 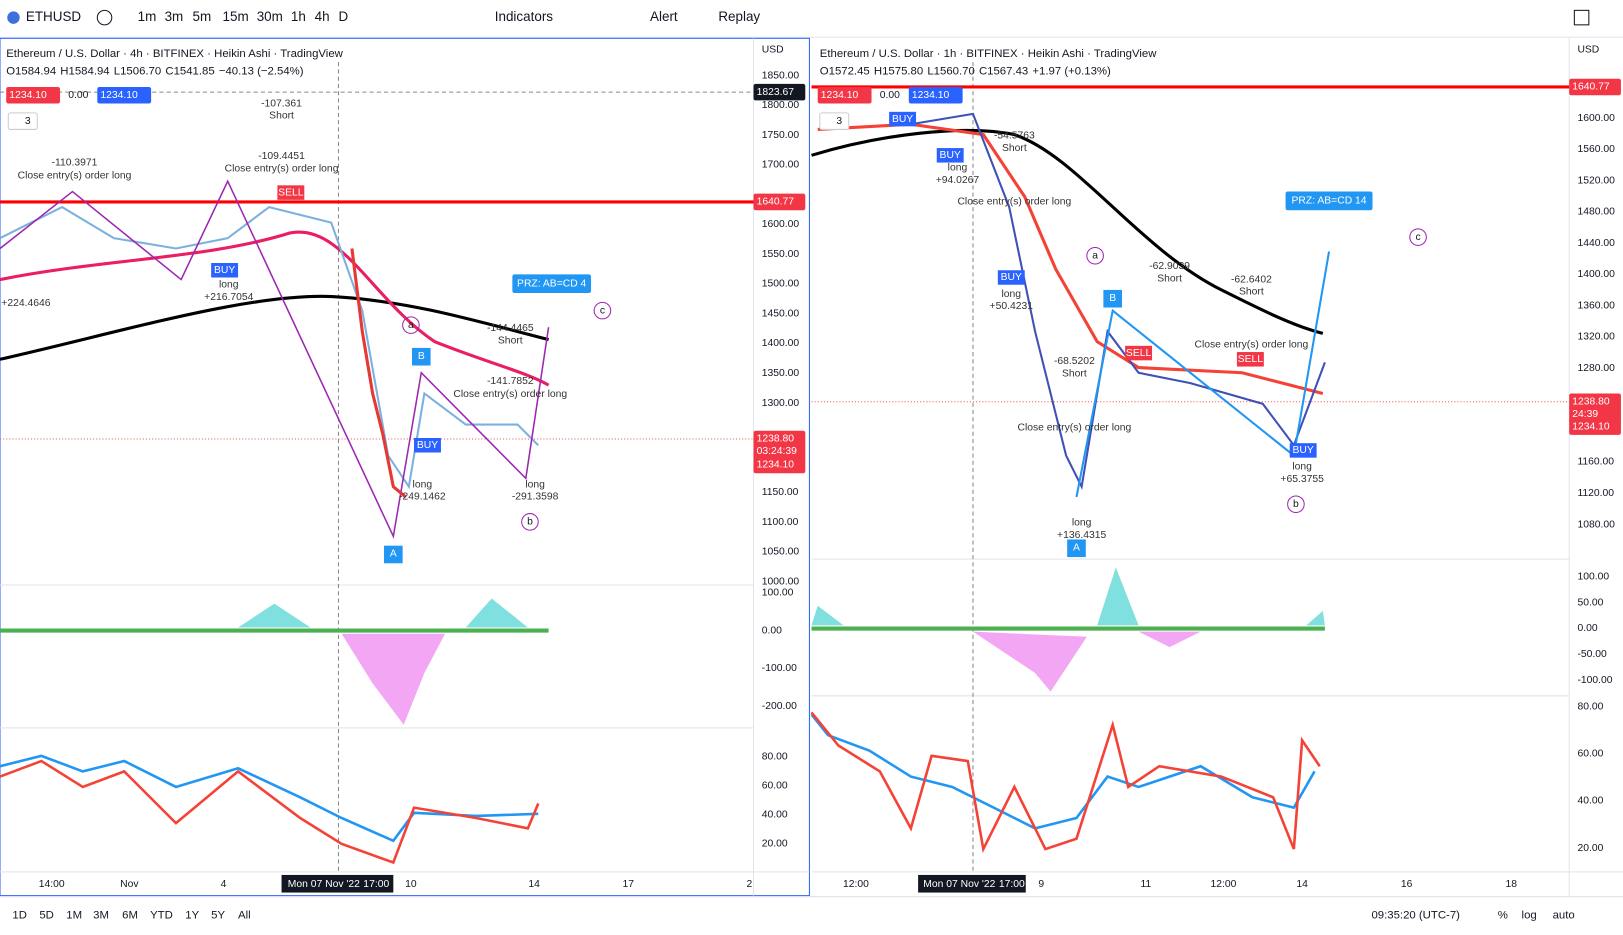 What do you see at coordinates (781, 165) in the screenshot?
I see `price-tick-label: 1700.00` at bounding box center [781, 165].